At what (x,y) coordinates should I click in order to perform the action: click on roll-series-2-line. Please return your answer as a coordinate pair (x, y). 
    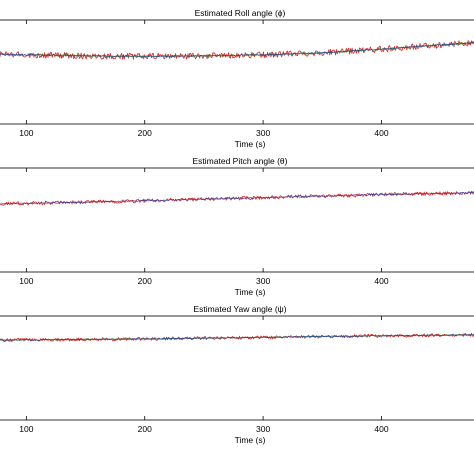
    Looking at the image, I should click on (237, 50).